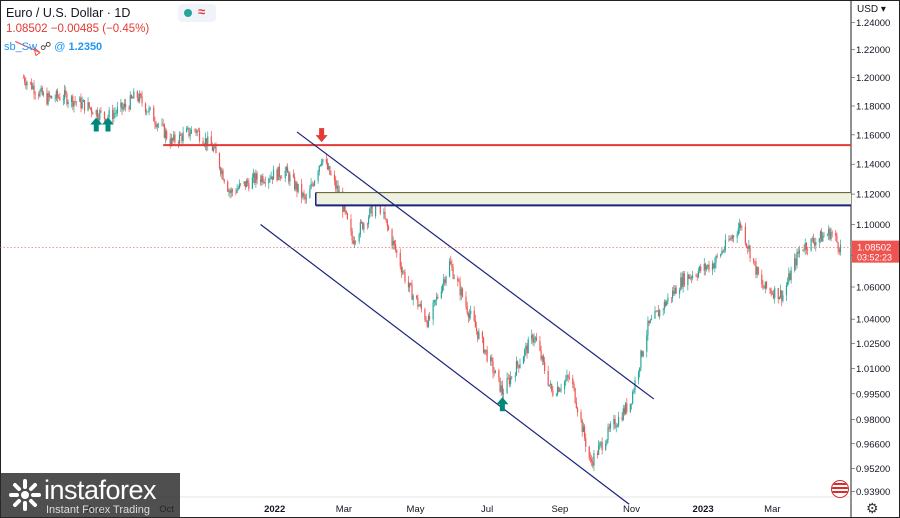  Describe the element at coordinates (53, 46) in the screenshot. I see `indicator-legend: sb_Sw ☍ @ 1.2350` at that location.